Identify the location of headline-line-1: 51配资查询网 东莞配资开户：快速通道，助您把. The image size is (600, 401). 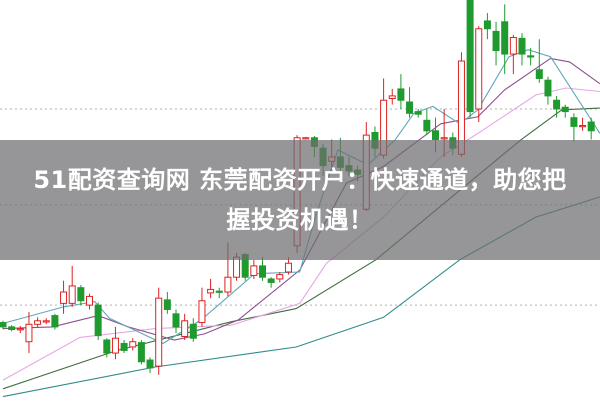
(300, 180).